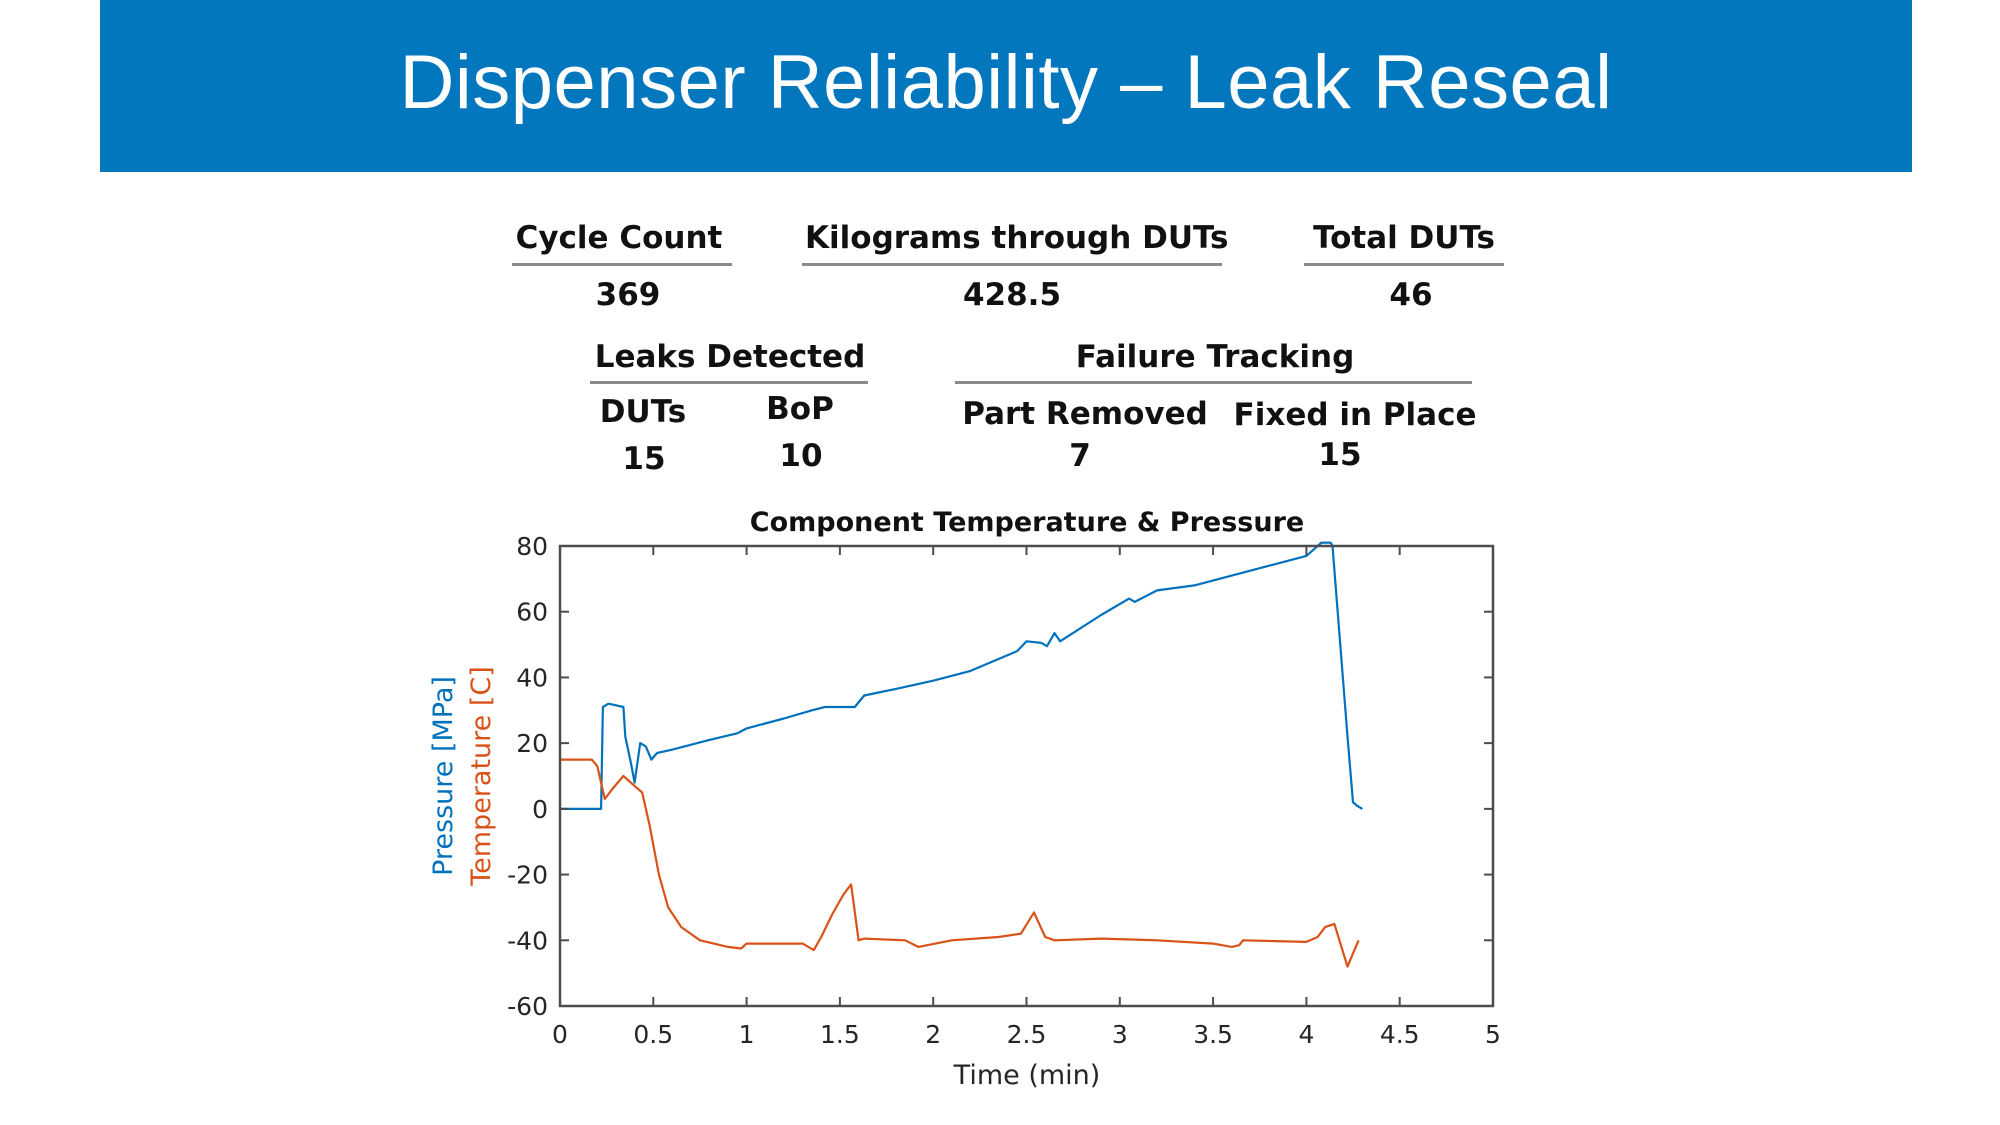  I want to click on title-band: Dispenser Reliability – Leak Reseal, so click(1006, 86).